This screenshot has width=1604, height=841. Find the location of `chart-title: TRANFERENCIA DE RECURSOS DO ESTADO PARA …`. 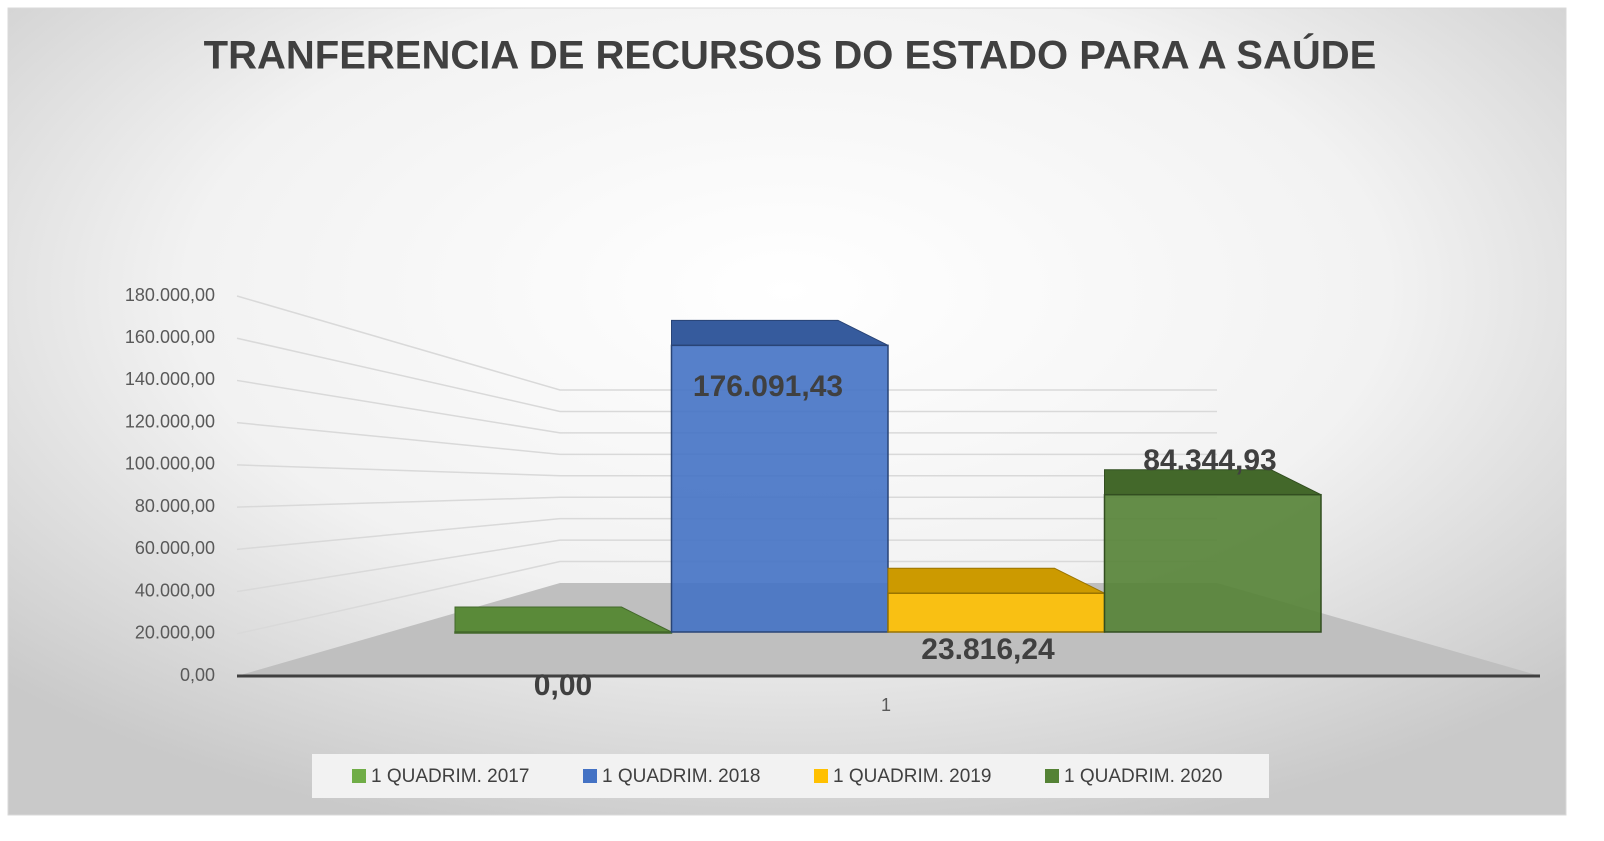

chart-title: TRANFERENCIA DE RECURSOS DO ESTADO PARA … is located at coordinates (790, 55).